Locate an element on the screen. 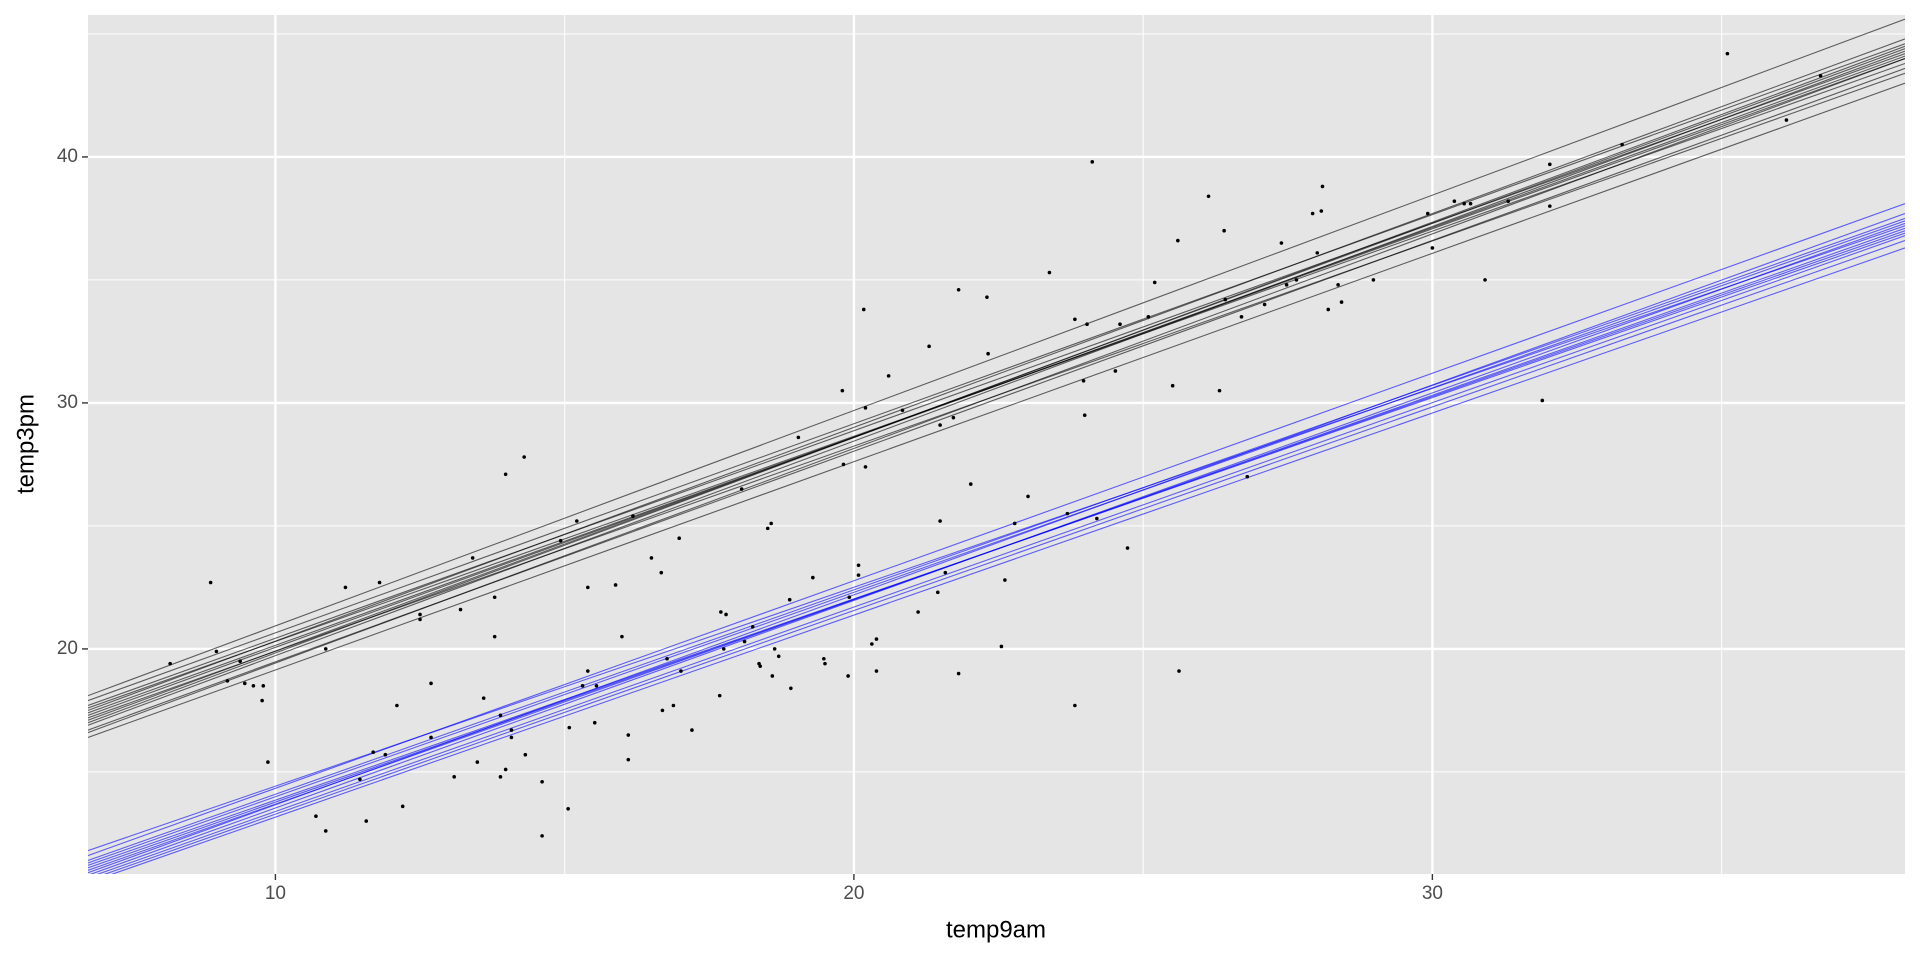 The height and width of the screenshot is (960, 1920). x-tick-label: 20 is located at coordinates (853, 893).